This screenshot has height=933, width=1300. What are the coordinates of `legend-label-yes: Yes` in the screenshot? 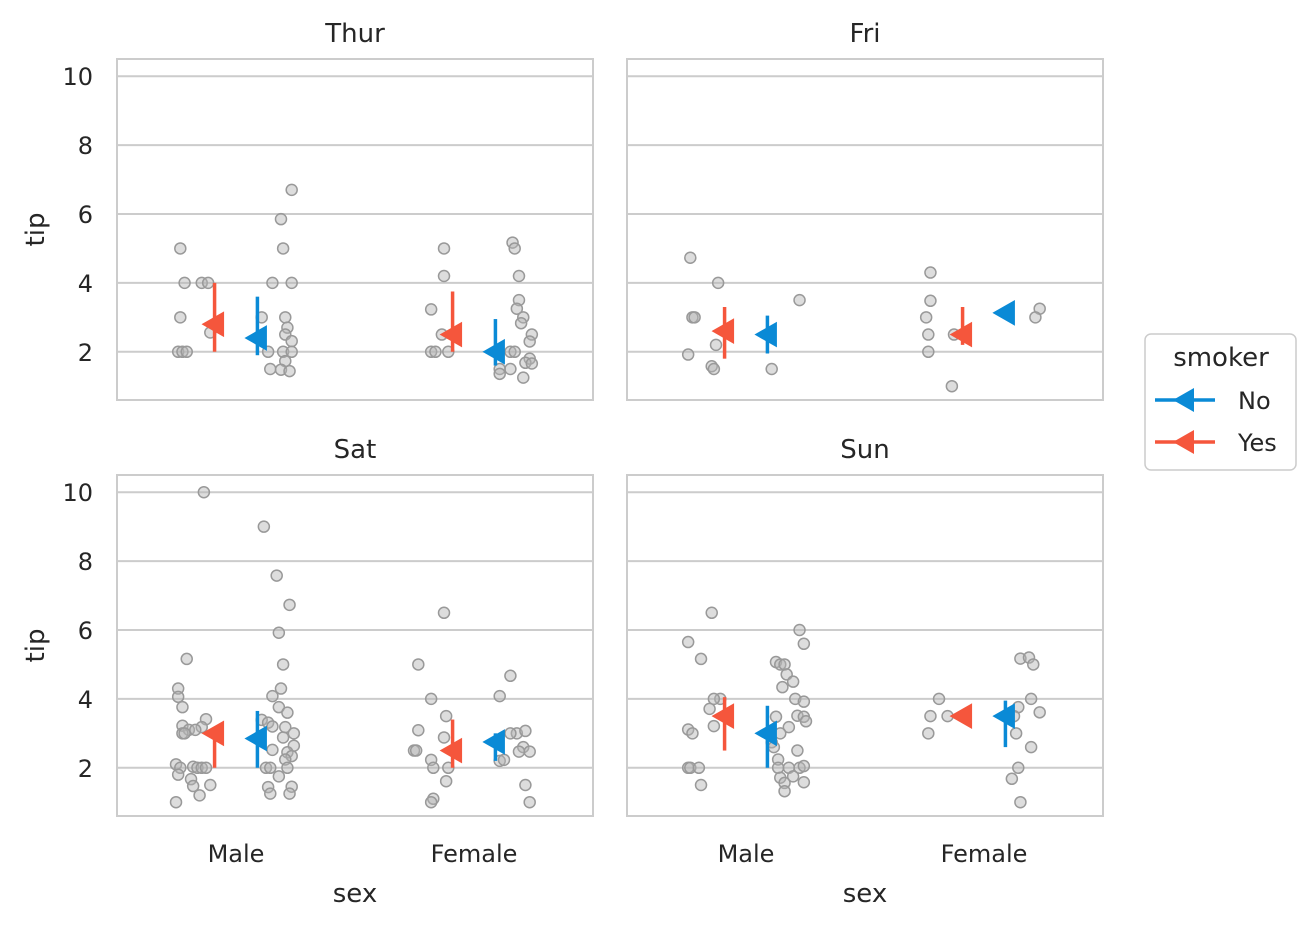 It's located at (1257, 443).